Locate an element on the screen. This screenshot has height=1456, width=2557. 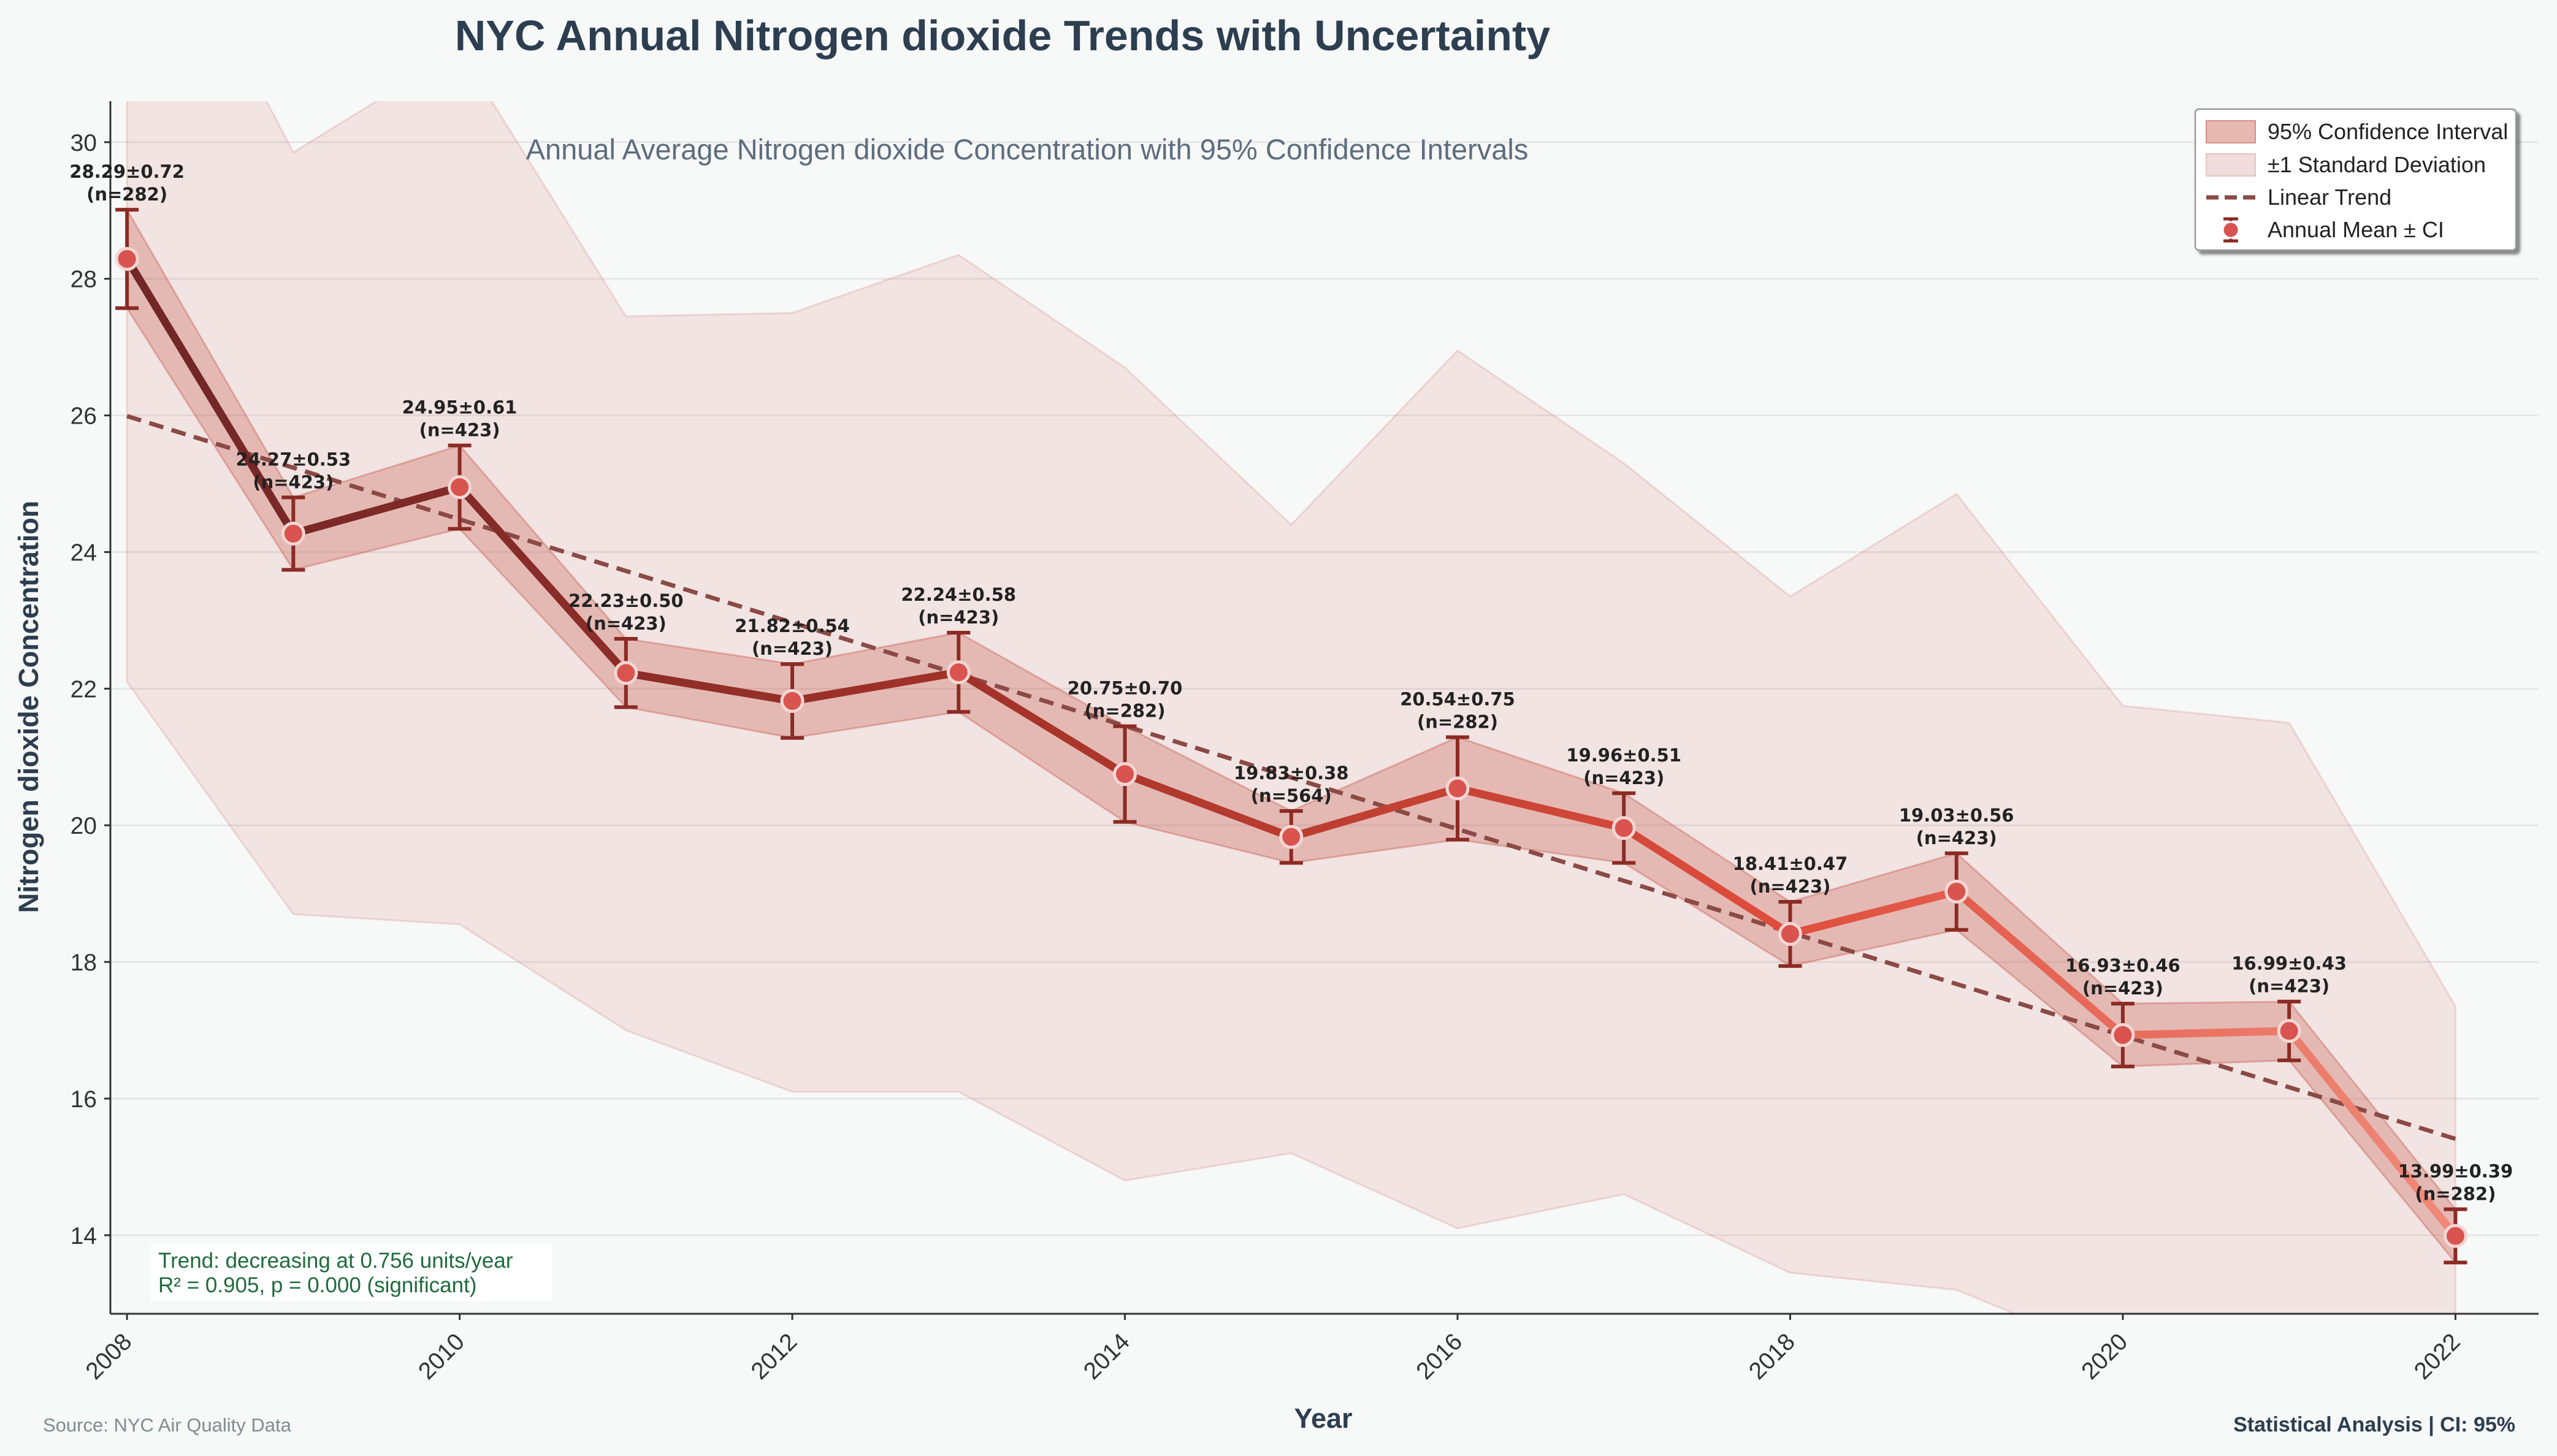
legend-swatch-sd is located at coordinates (2231, 165).